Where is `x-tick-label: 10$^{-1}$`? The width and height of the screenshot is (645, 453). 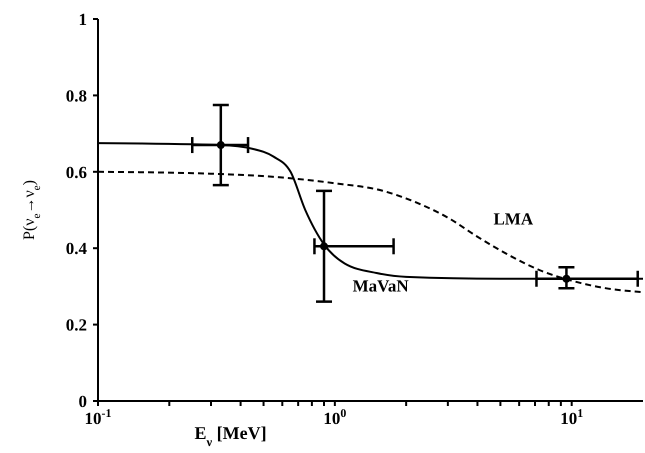 x-tick-label: 10$^{-1}$ is located at coordinates (98, 417).